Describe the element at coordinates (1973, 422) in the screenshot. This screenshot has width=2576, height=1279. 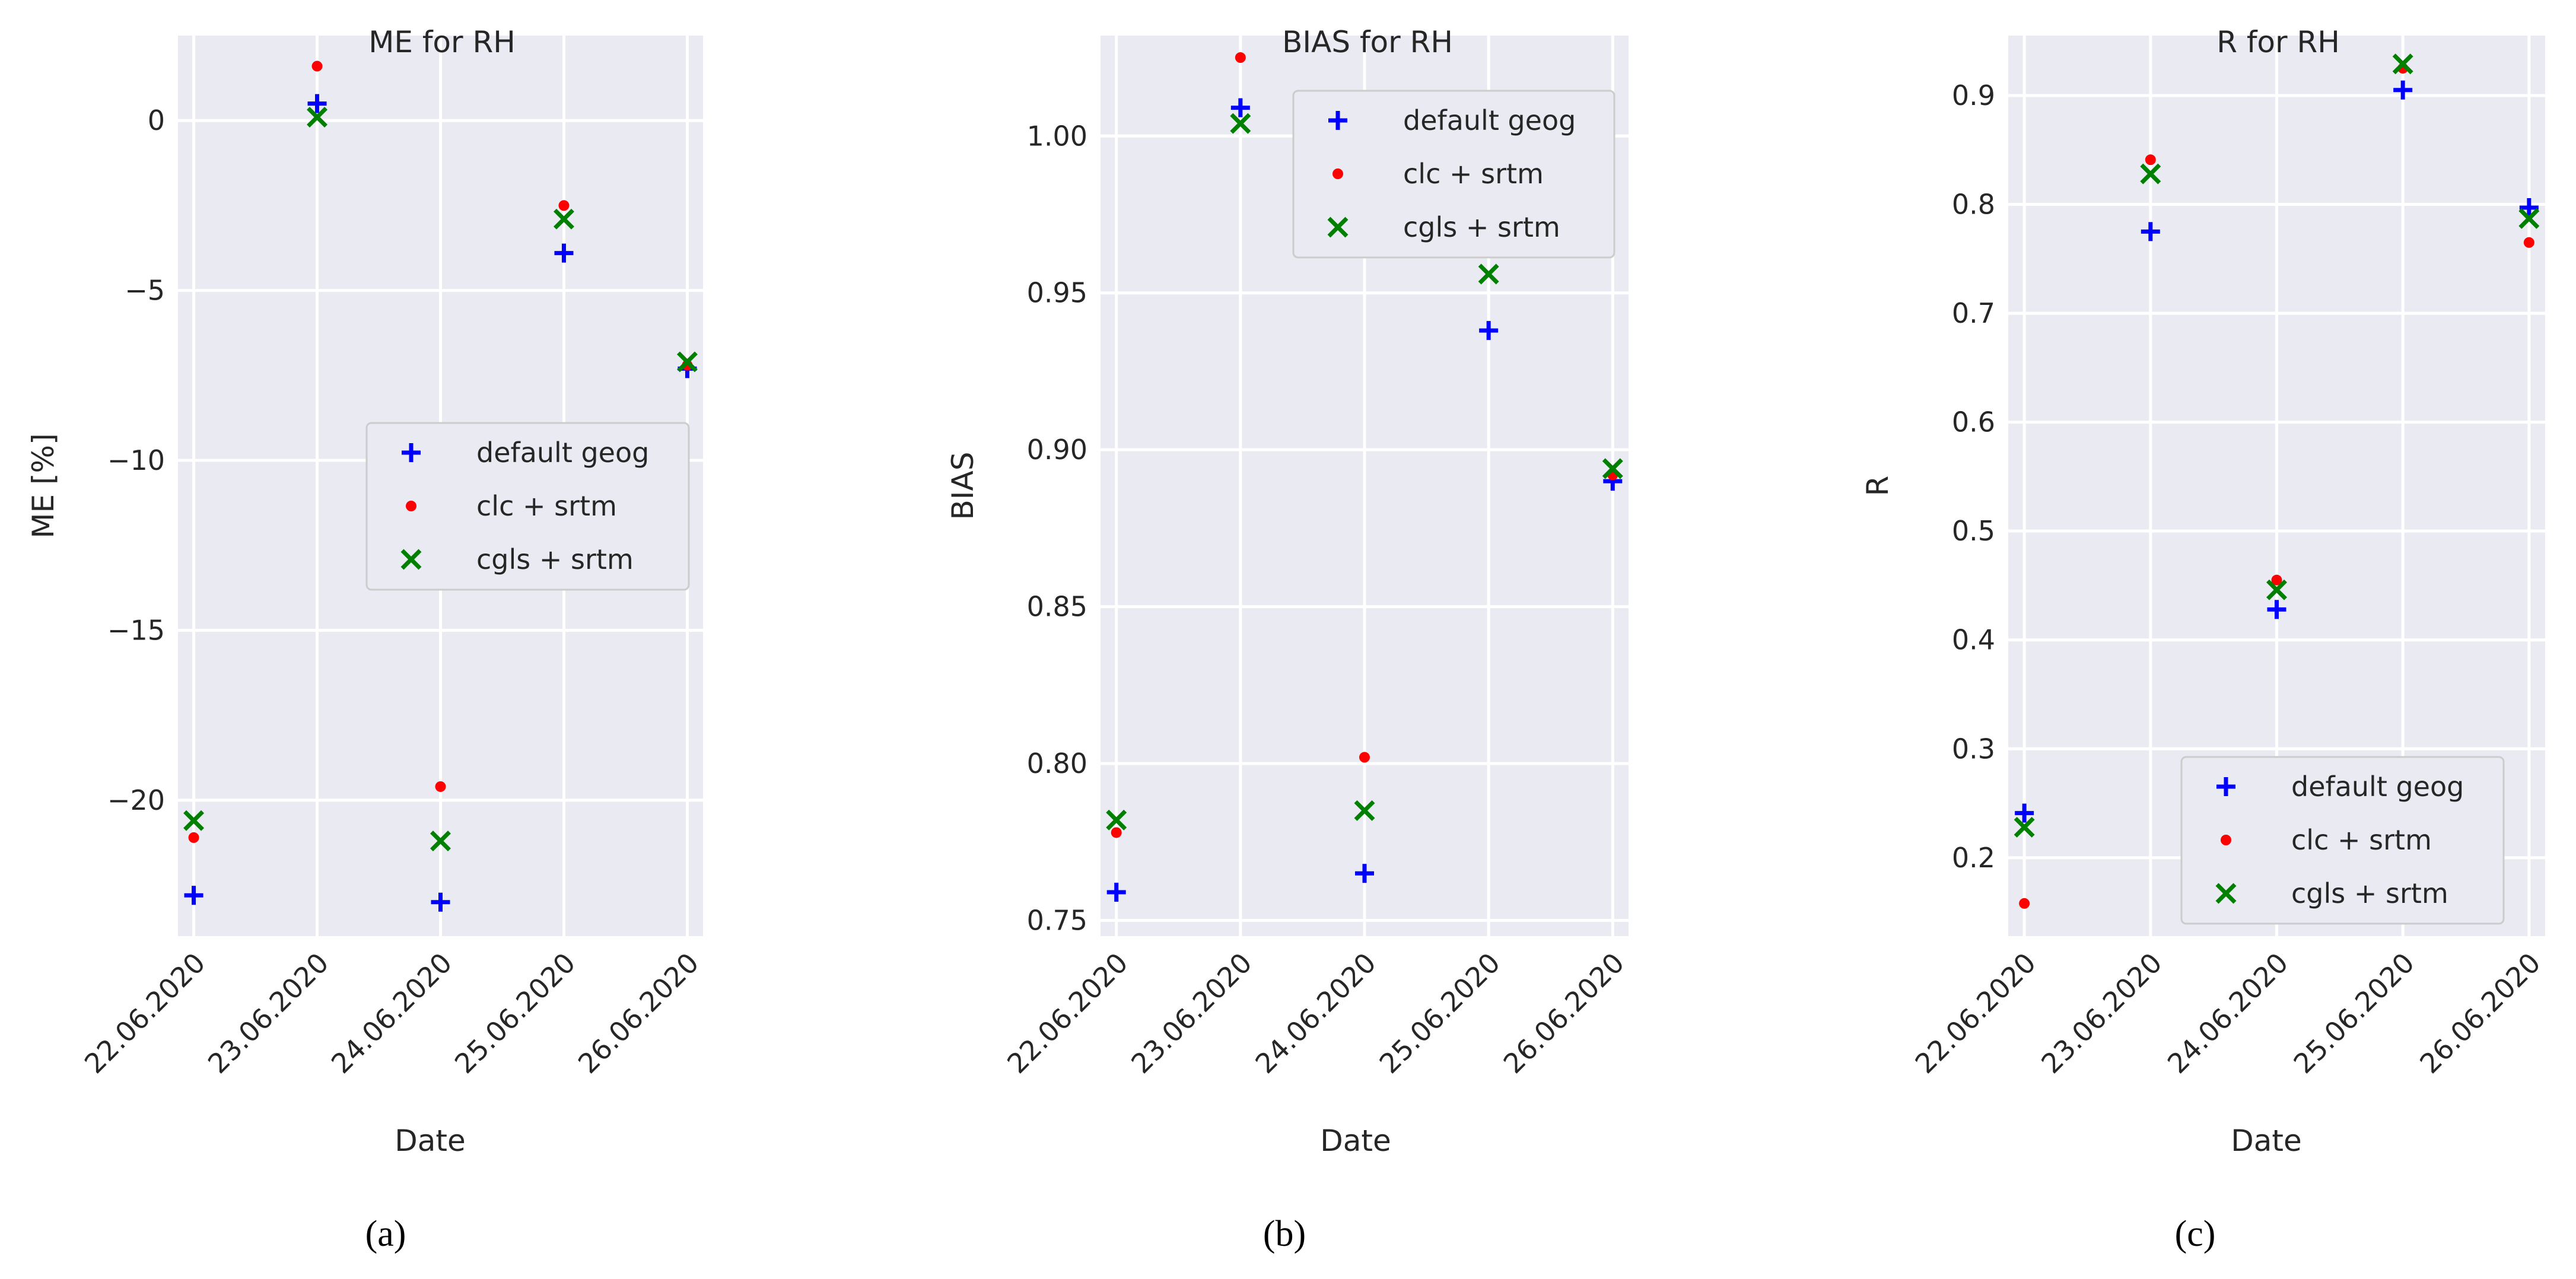
I see `y-tick-label: 0.6` at that location.